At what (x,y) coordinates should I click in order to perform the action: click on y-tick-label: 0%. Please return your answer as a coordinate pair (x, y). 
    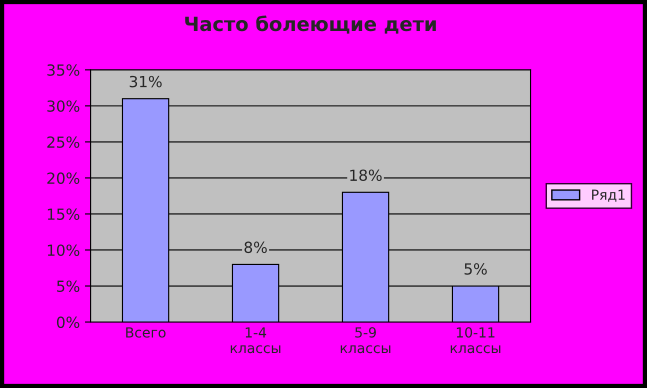
    Looking at the image, I should click on (68, 322).